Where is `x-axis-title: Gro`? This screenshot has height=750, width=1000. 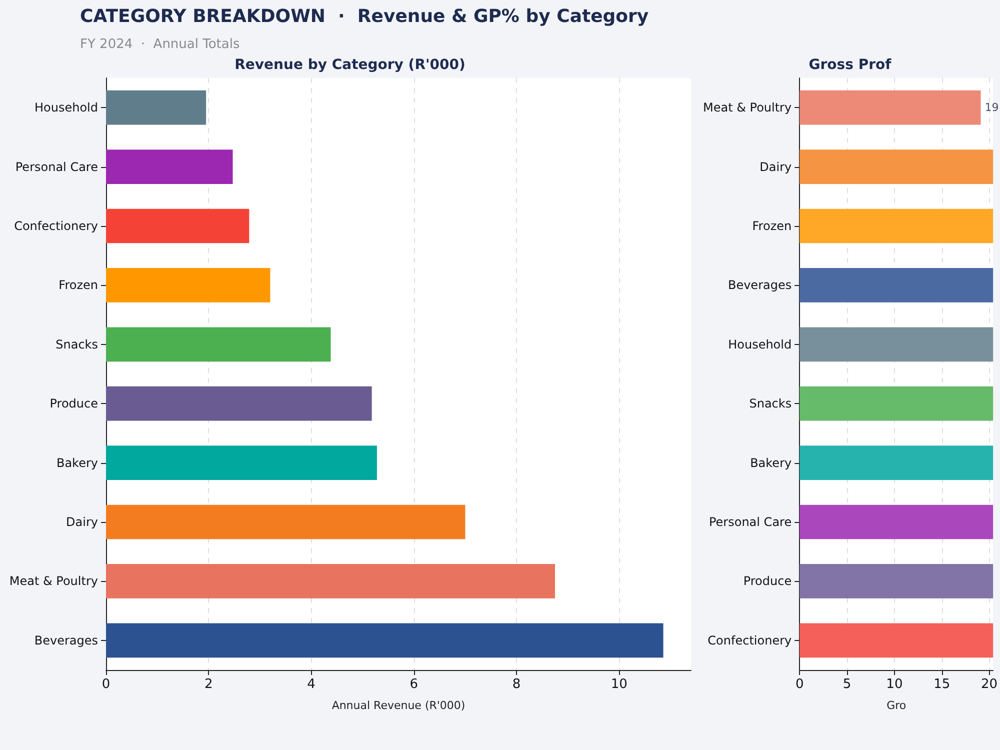 x-axis-title: Gro is located at coordinates (896, 705).